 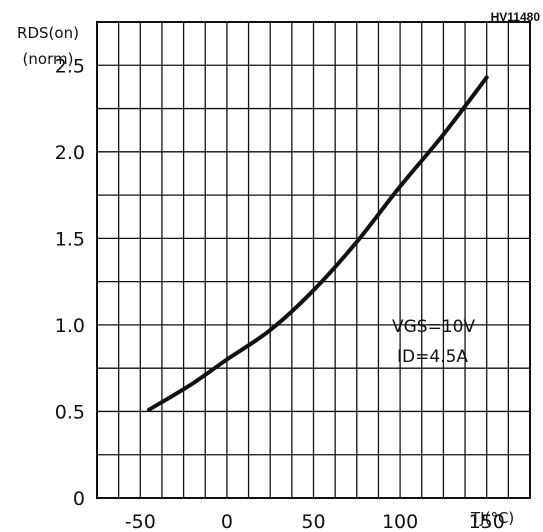 What do you see at coordinates (487, 521) in the screenshot?
I see `x-tick-label: 150` at bounding box center [487, 521].